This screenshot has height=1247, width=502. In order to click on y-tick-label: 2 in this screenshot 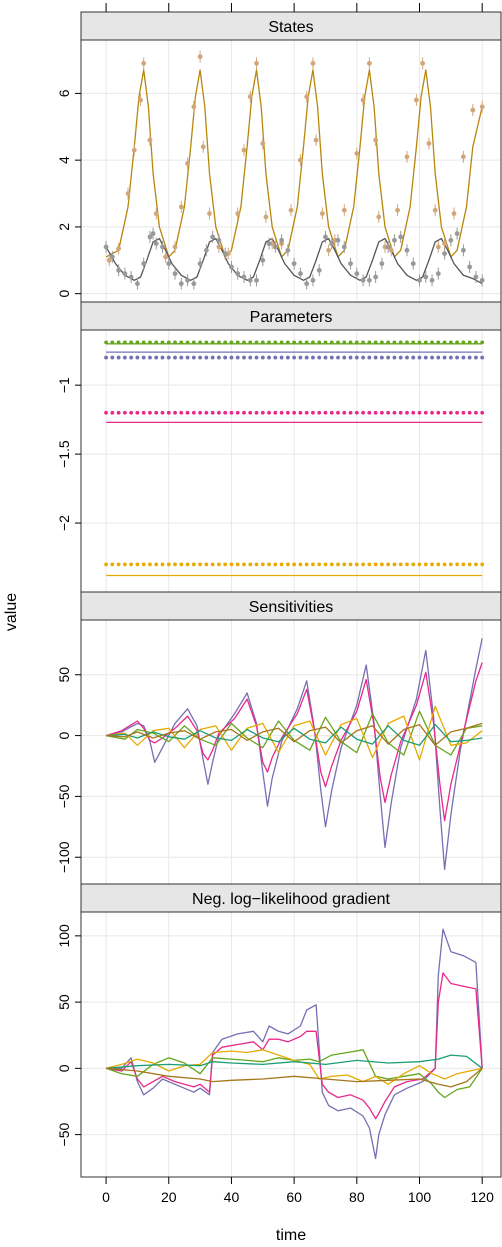, I will do `click(64, 227)`.